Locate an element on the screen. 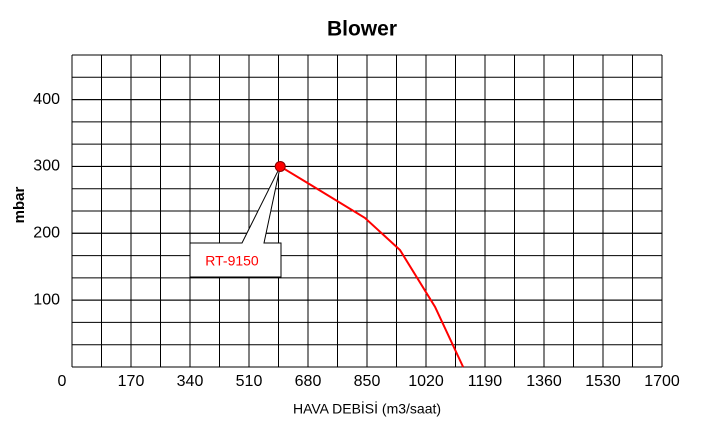 This screenshot has height=425, width=724. x-tick-label: 1360 is located at coordinates (544, 381).